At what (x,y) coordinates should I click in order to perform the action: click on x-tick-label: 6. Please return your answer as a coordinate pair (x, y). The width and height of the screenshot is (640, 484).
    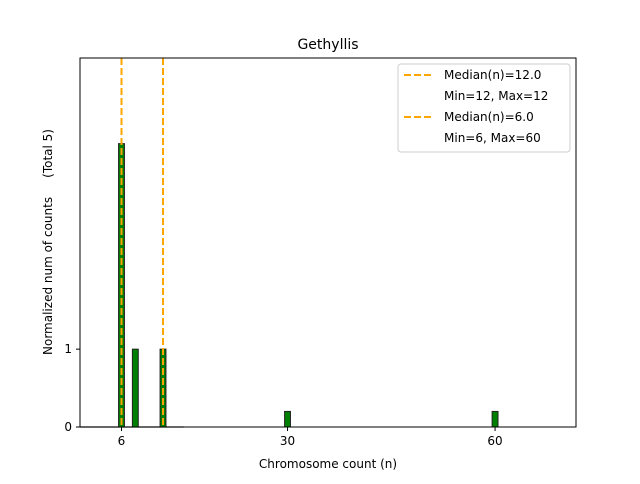
    Looking at the image, I should click on (122, 441).